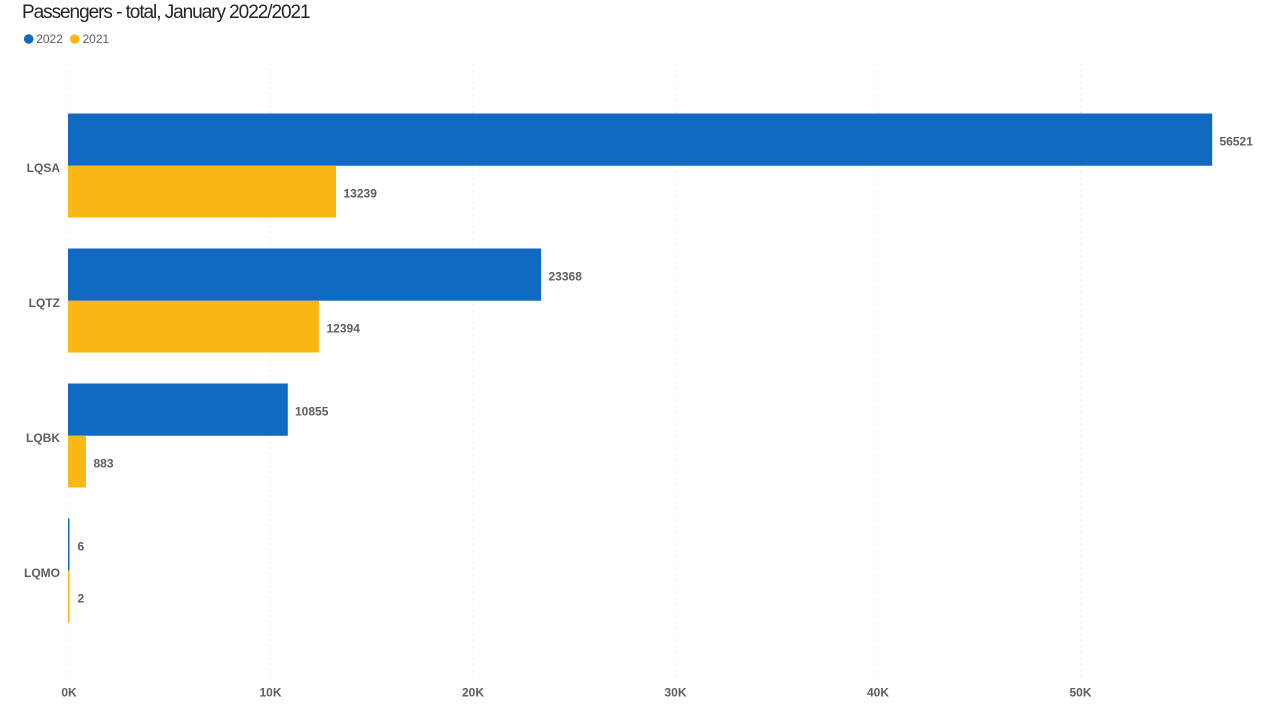 Image resolution: width=1280 pixels, height=720 pixels. I want to click on svg-text: 883, so click(104, 464).